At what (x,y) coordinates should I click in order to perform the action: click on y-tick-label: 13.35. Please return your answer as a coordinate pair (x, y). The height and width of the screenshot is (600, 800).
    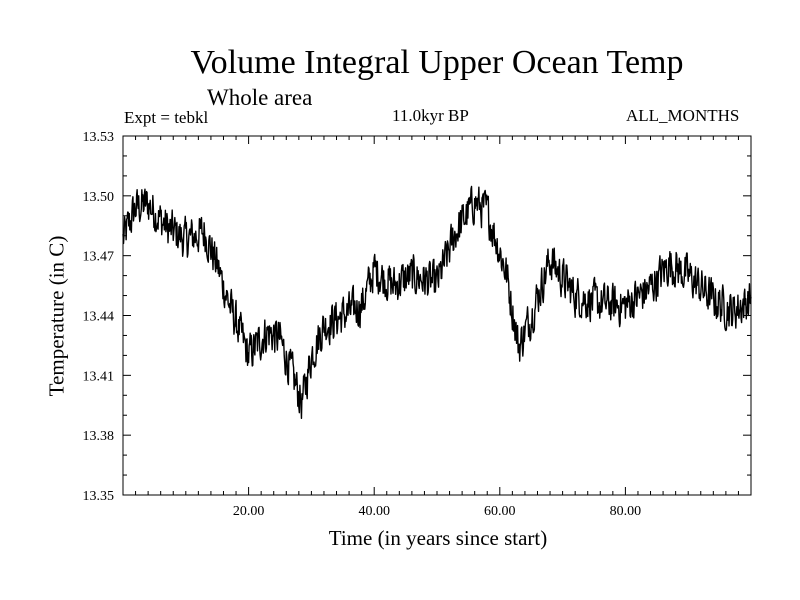
    Looking at the image, I should click on (99, 496).